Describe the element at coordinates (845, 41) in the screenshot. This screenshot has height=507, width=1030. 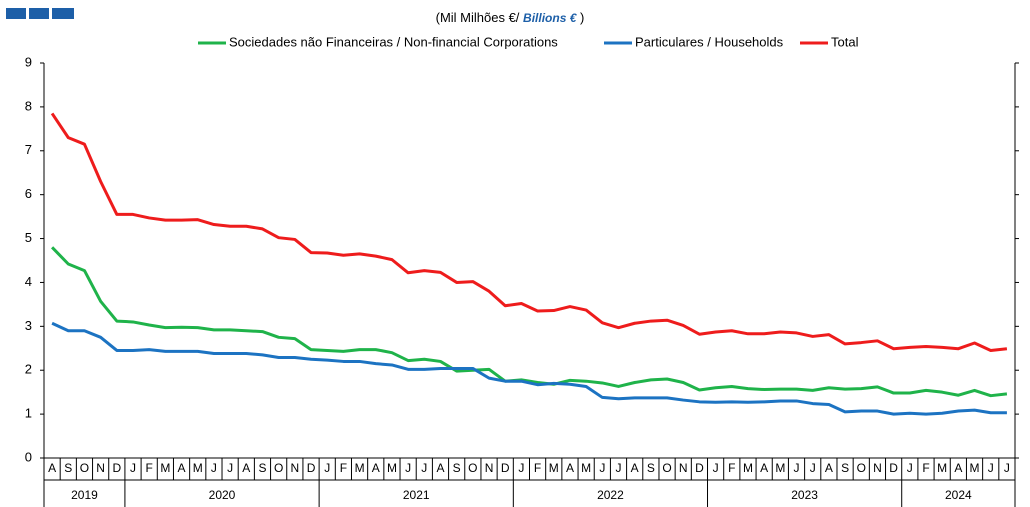
I see `legend-label: Total` at that location.